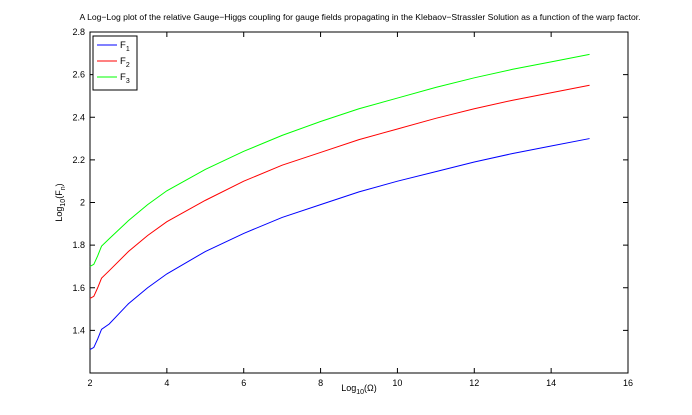 The width and height of the screenshot is (692, 415). Describe the element at coordinates (243, 383) in the screenshot. I see `x-tick-label: 6` at that location.